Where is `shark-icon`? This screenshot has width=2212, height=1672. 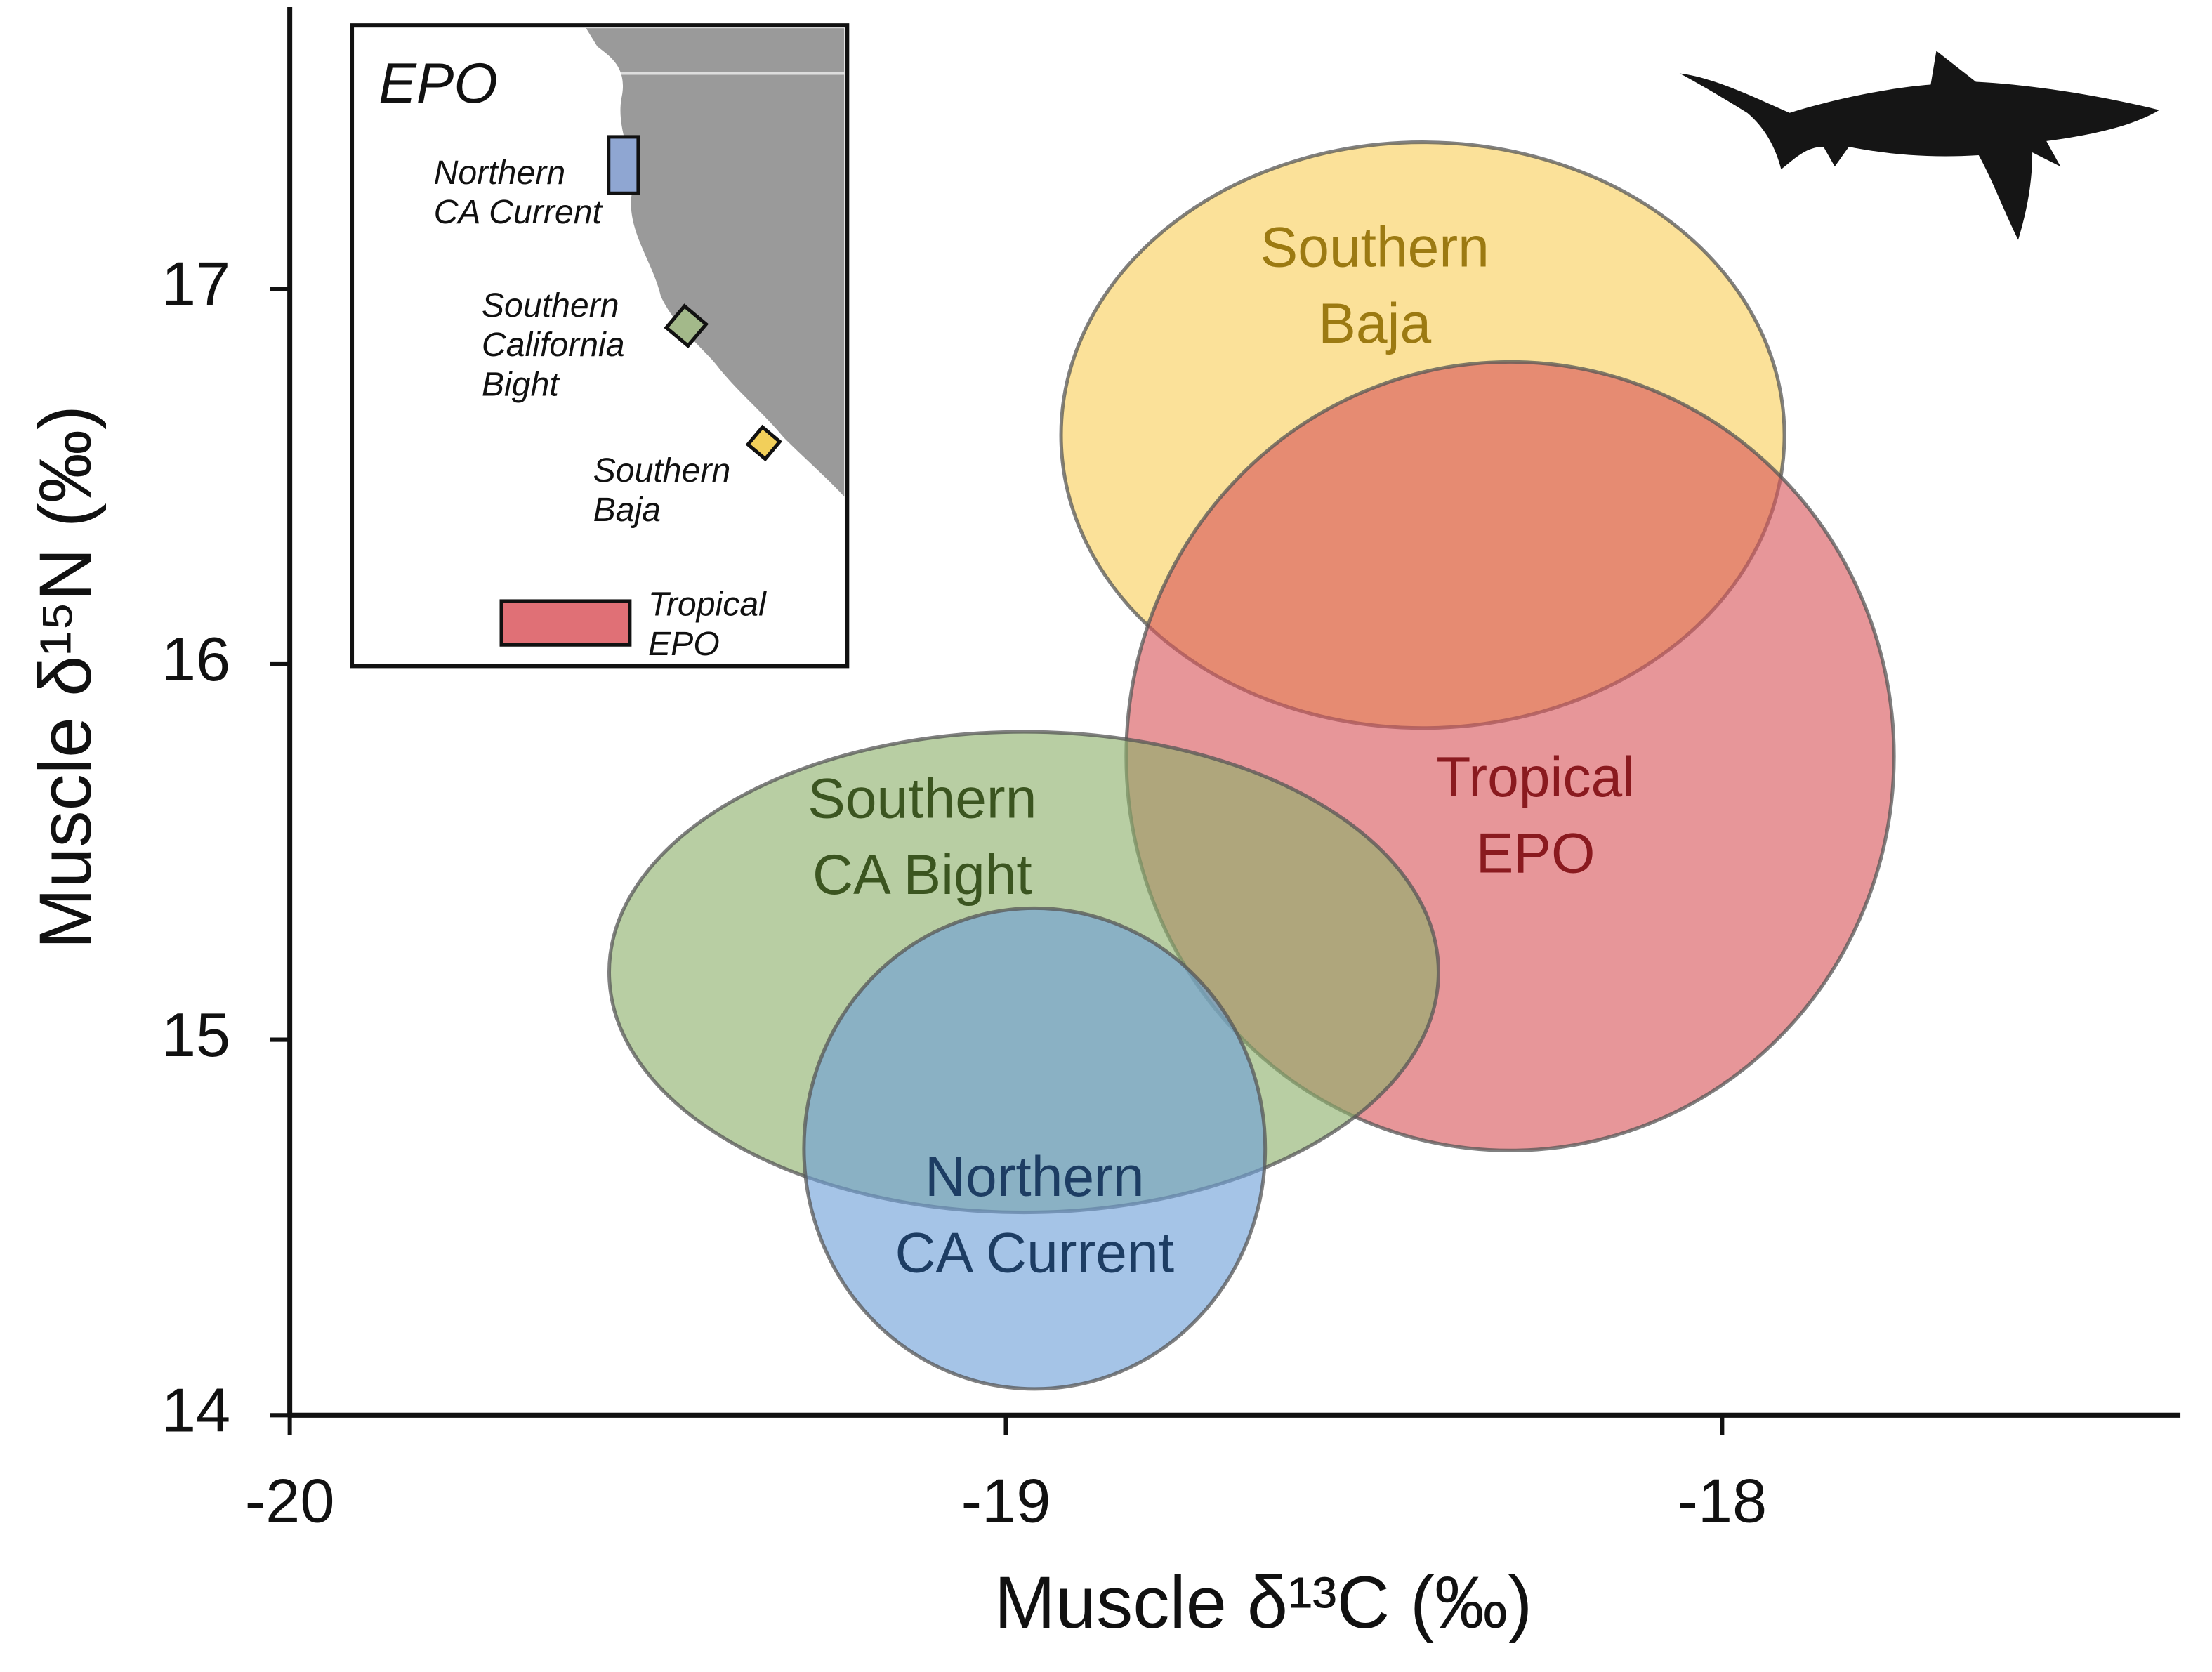 shark-icon is located at coordinates (1919, 146).